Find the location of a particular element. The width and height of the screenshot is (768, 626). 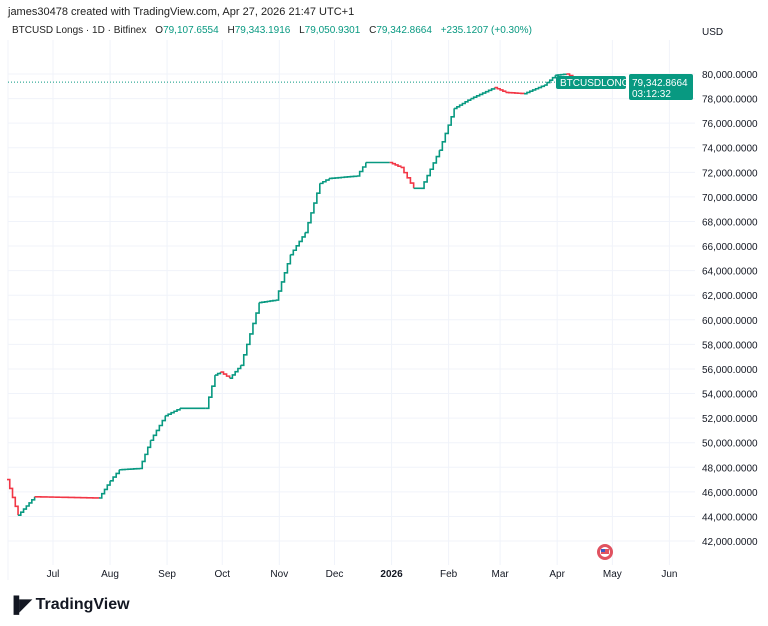

currency-label: USD is located at coordinates (712, 32).